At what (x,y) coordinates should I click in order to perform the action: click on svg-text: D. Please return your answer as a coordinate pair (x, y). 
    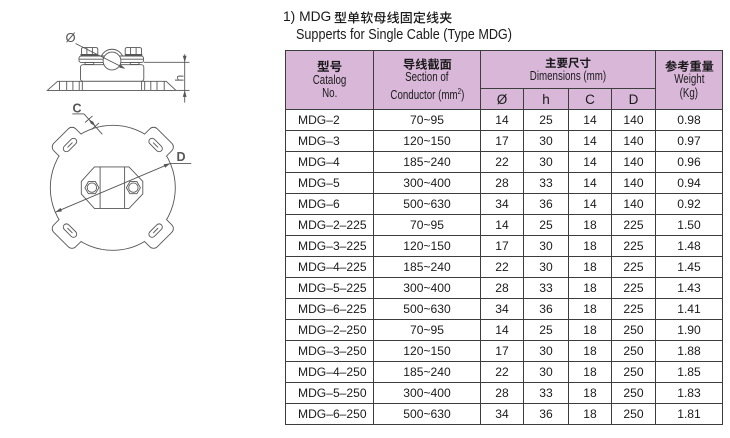
    Looking at the image, I should click on (181, 157).